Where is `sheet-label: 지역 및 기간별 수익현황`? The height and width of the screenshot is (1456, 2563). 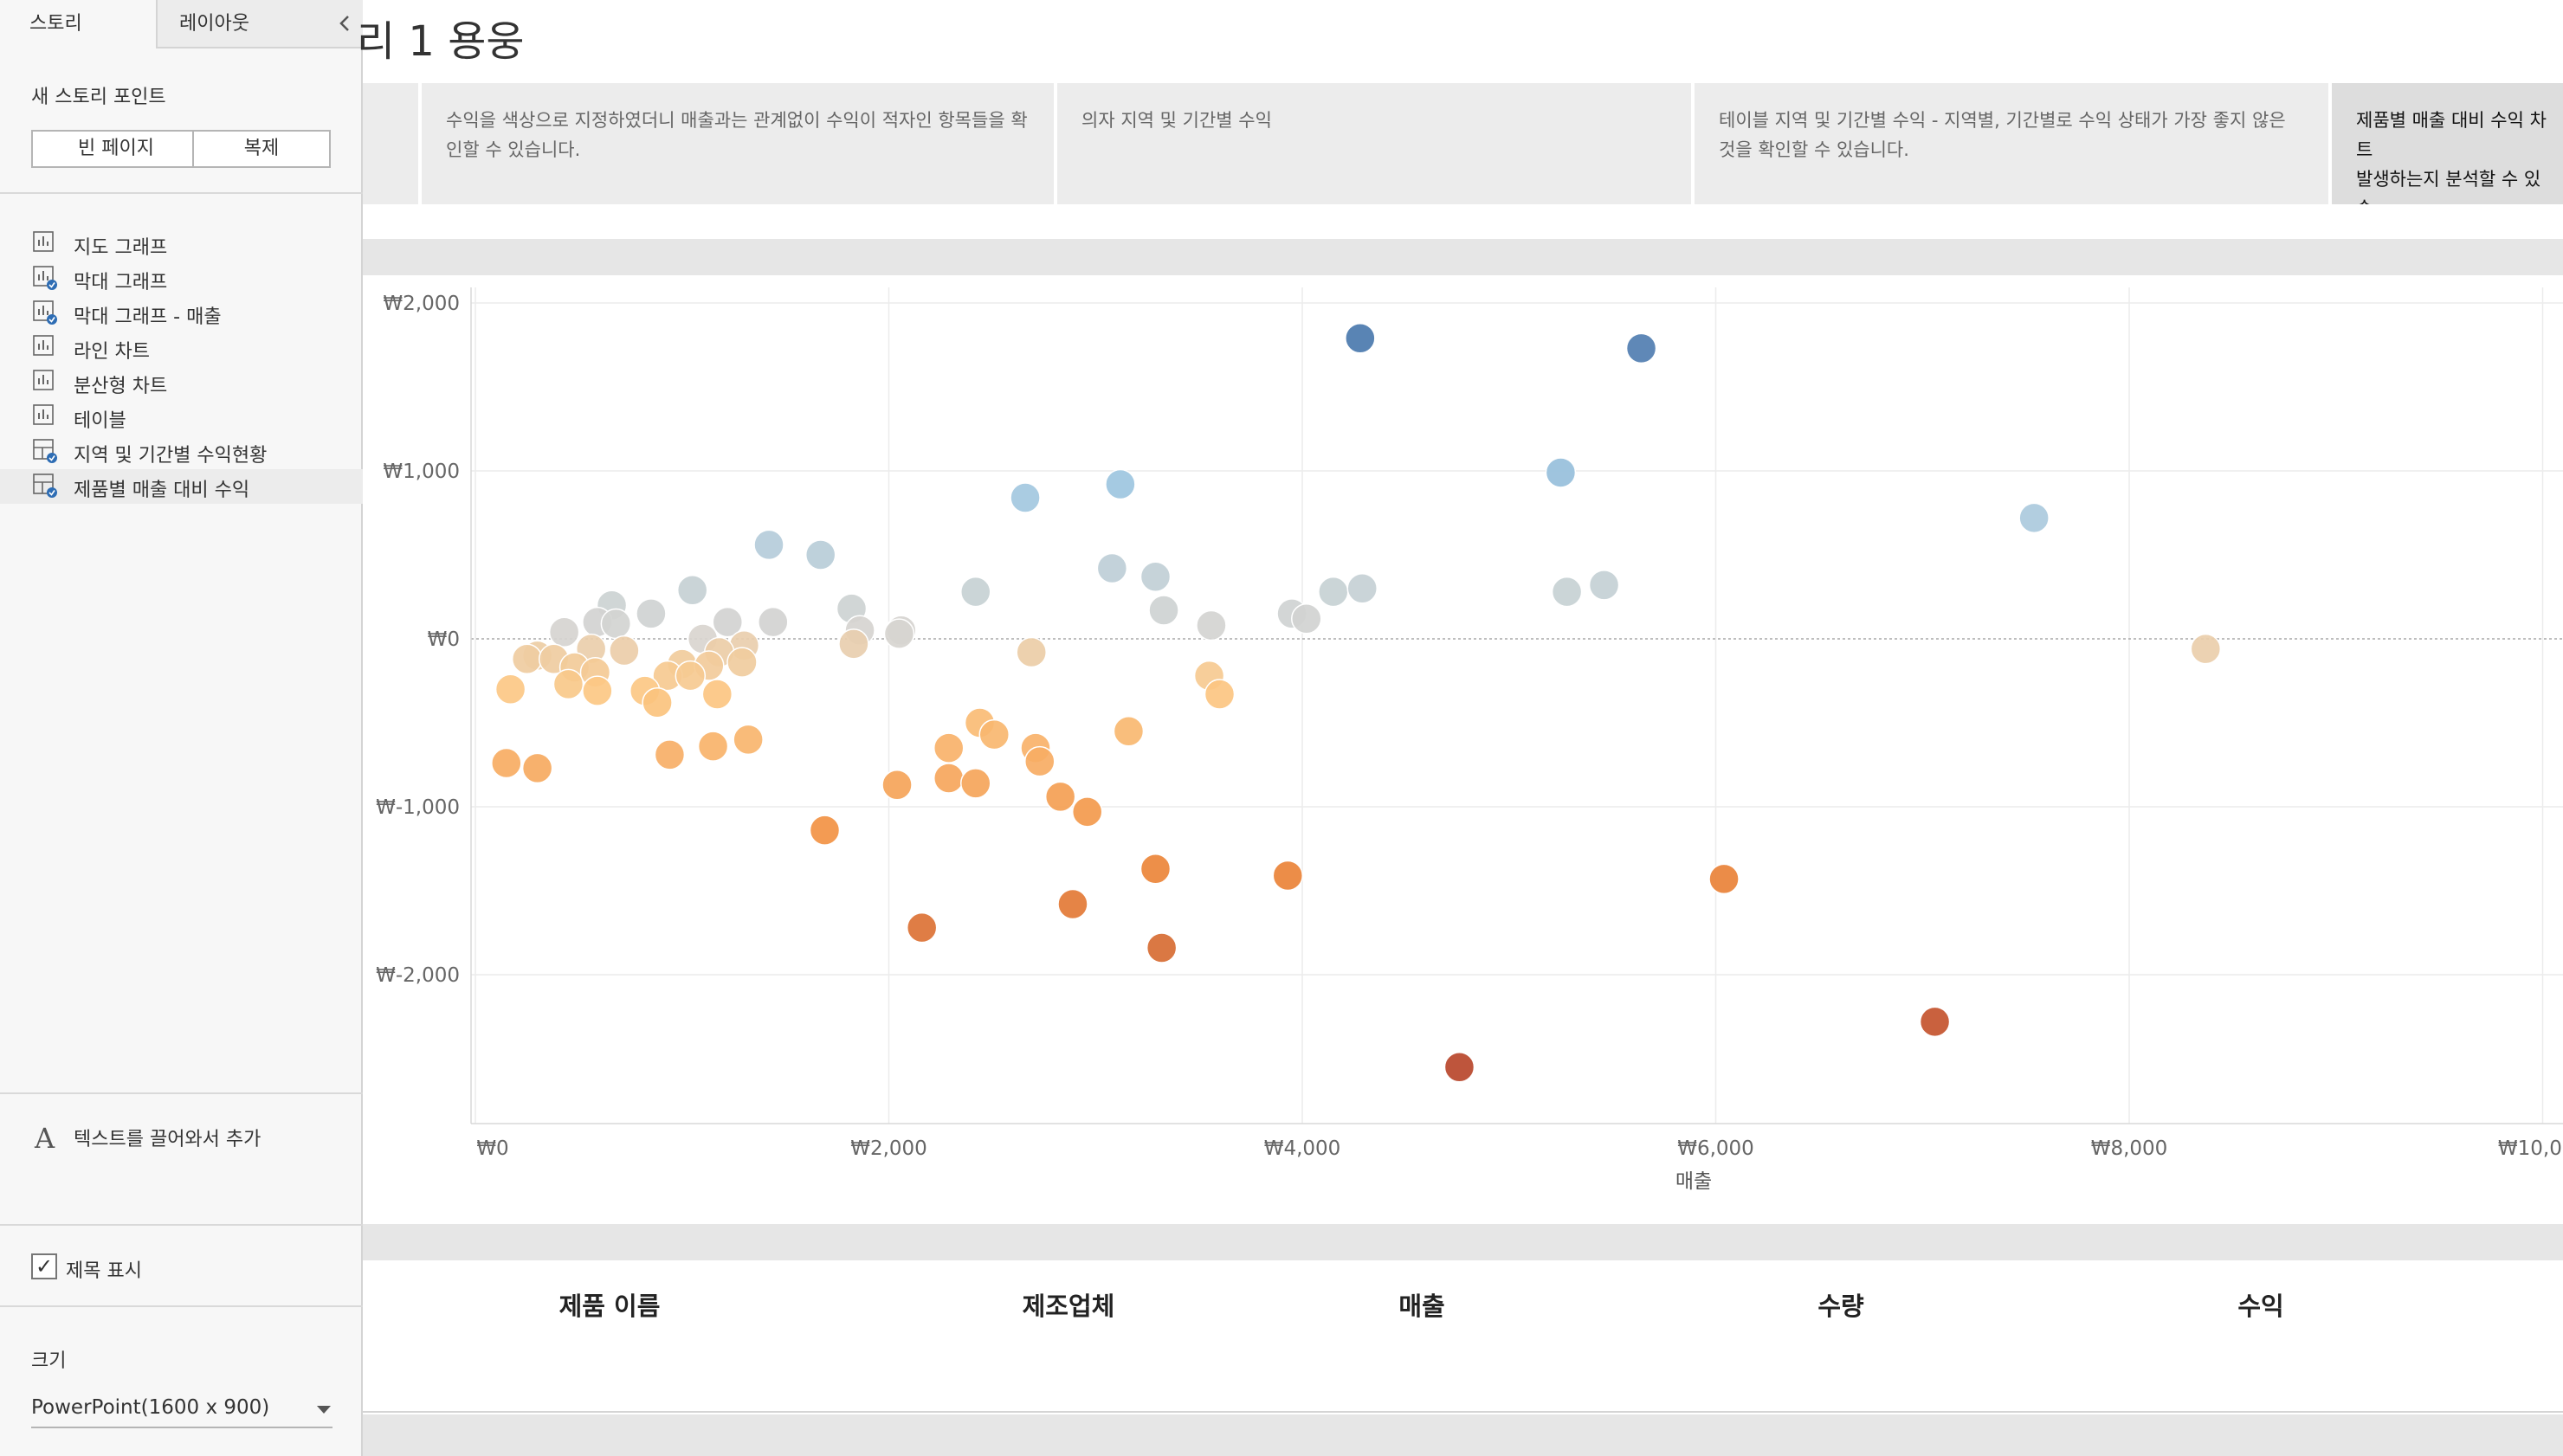
sheet-label: 지역 및 기간별 수익현황 is located at coordinates (170, 453).